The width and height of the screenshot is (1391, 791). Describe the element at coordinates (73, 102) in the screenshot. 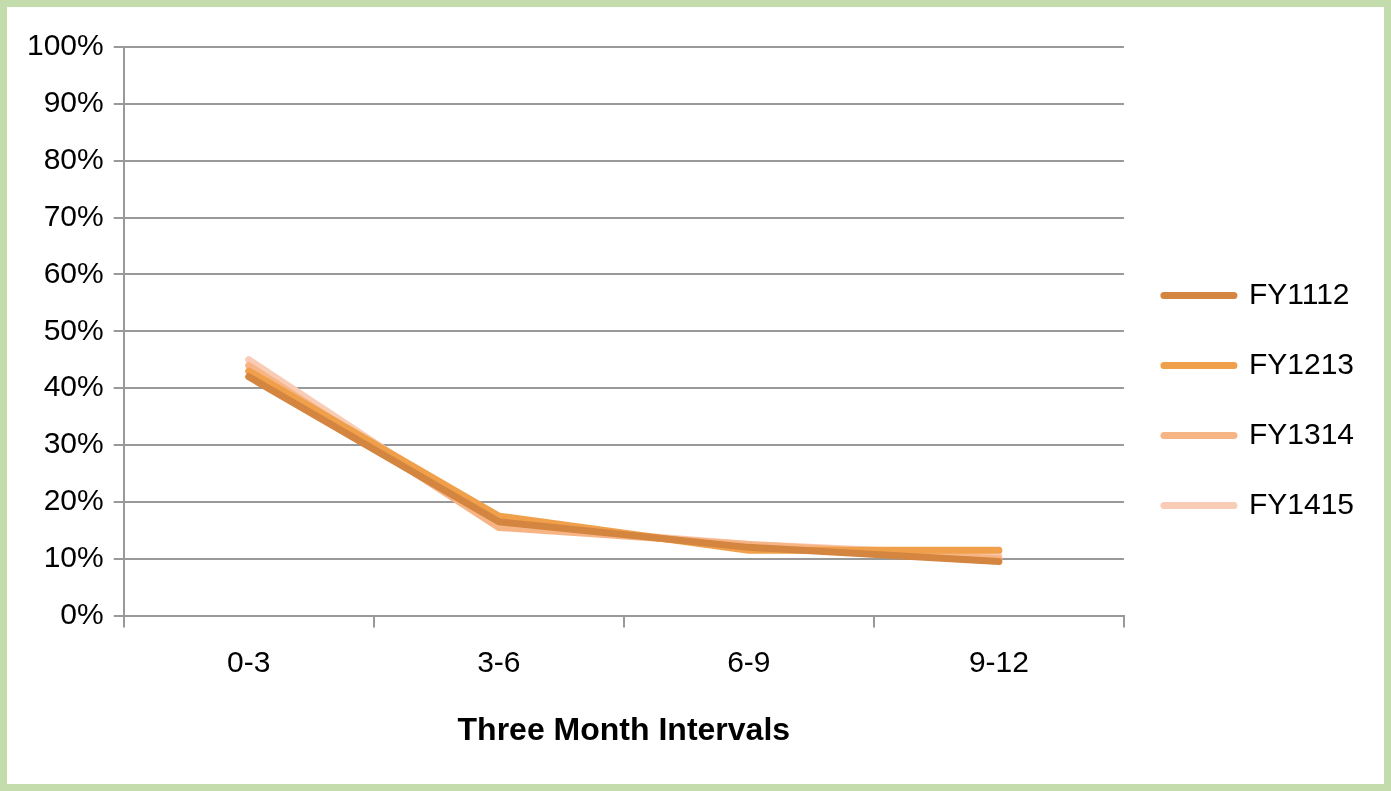

I see `y-tick-label: 90%` at that location.